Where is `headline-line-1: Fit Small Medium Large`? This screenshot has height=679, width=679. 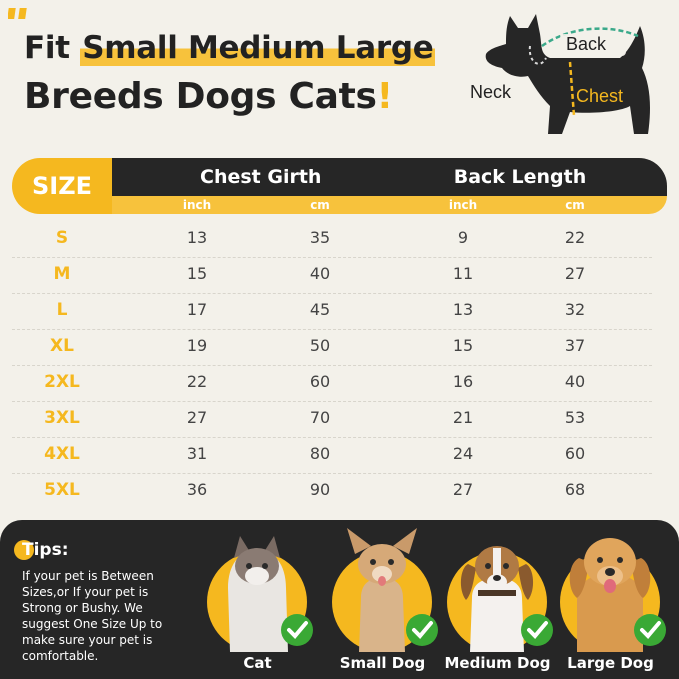 headline-line-1: Fit Small Medium Large is located at coordinates (230, 48).